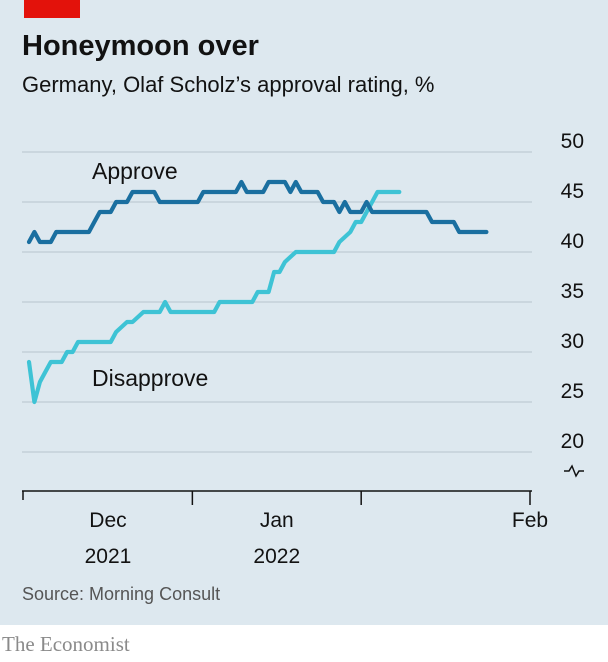  Describe the element at coordinates (572, 191) in the screenshot. I see `y-tick-label-45: 45` at that location.